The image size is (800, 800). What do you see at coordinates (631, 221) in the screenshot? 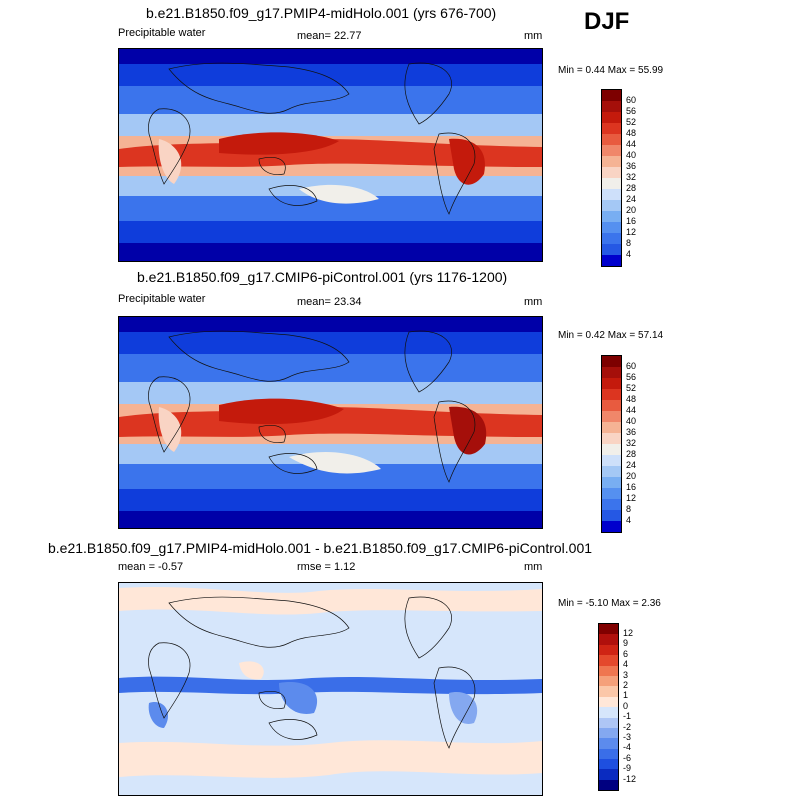
I see `panel-1-cbar-label: 16` at bounding box center [631, 221].